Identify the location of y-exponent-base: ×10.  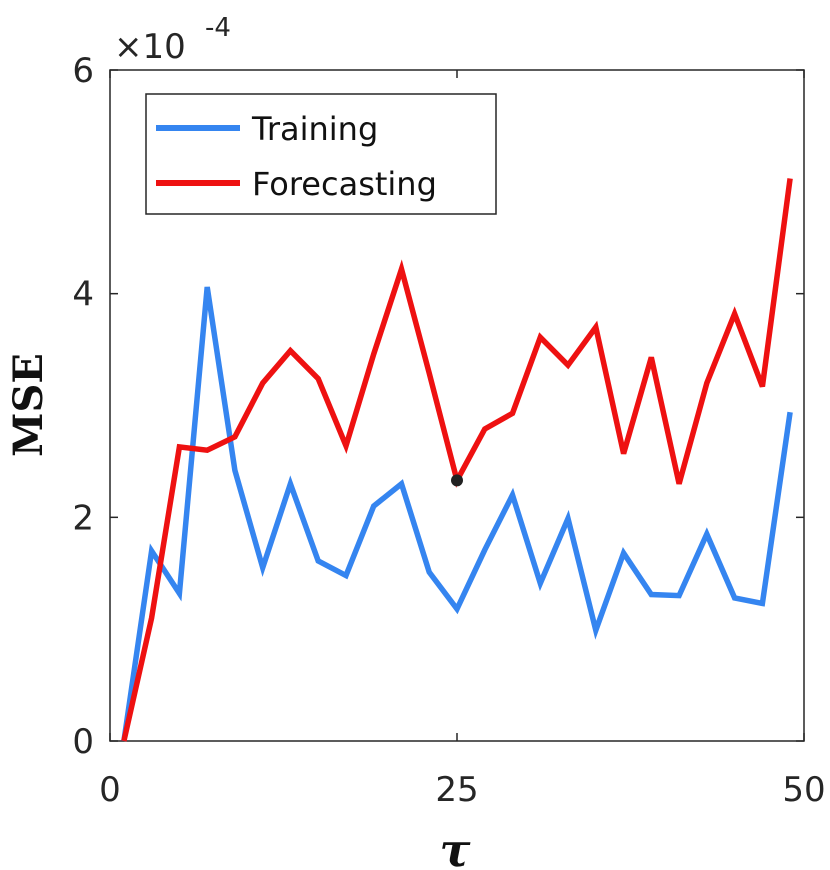
(150, 47).